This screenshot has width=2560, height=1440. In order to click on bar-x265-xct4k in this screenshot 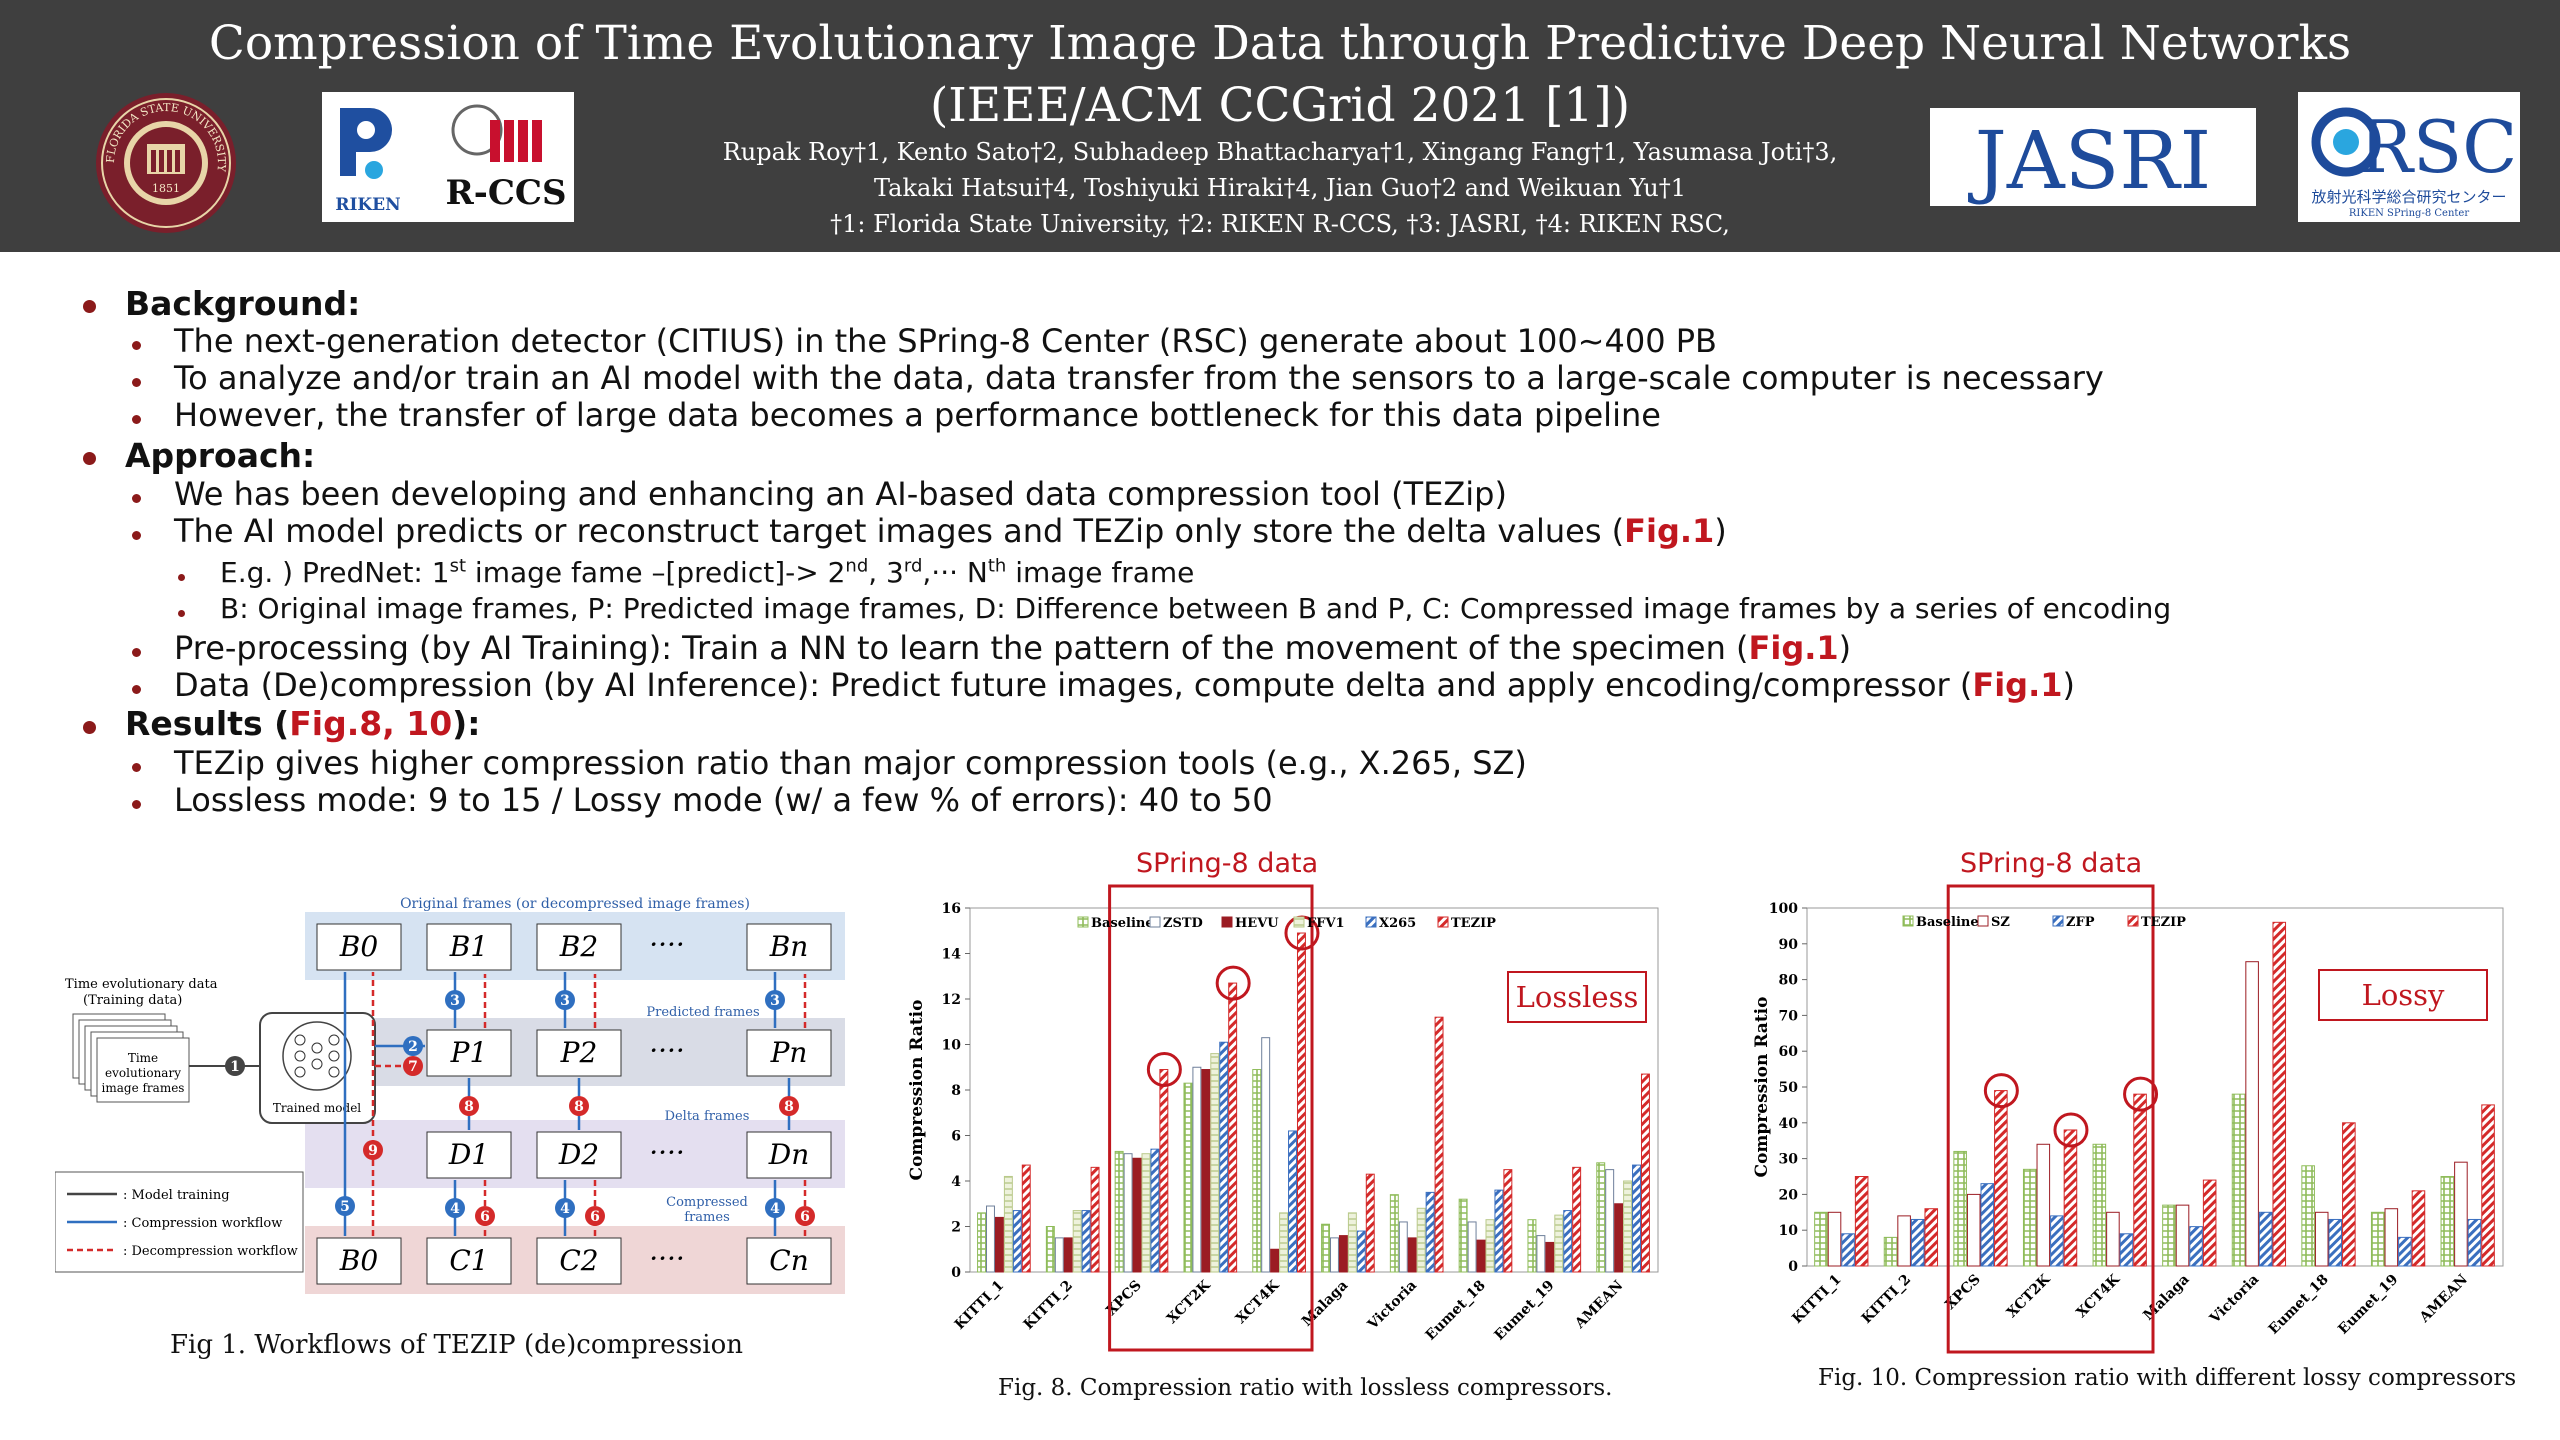, I will do `click(1292, 1201)`.